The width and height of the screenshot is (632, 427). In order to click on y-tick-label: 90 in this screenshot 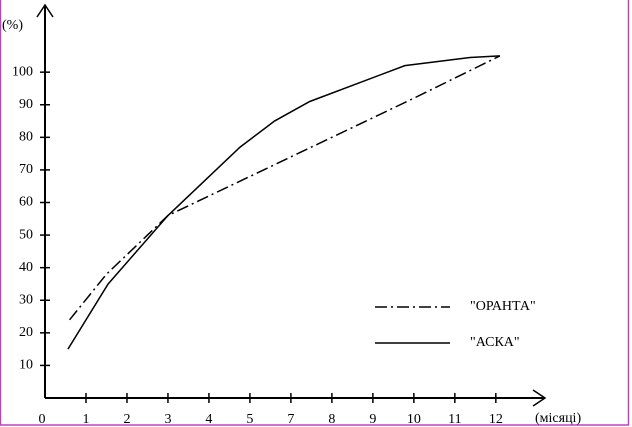, I will do `click(26, 104)`.